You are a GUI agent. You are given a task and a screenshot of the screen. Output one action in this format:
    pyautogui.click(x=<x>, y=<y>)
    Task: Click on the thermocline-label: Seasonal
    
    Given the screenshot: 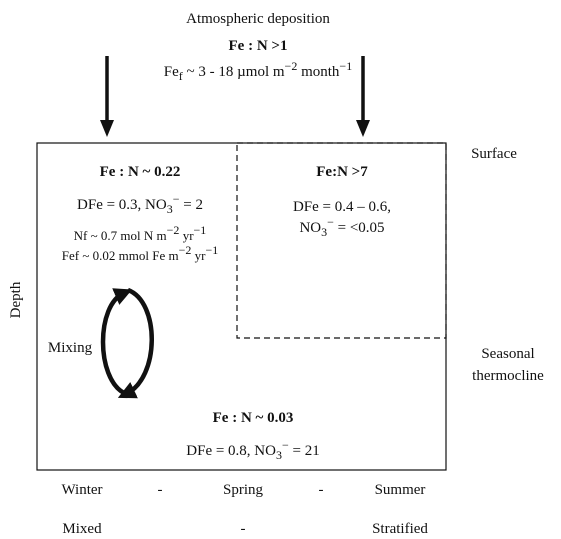 What is the action you would take?
    pyautogui.click(x=507, y=354)
    